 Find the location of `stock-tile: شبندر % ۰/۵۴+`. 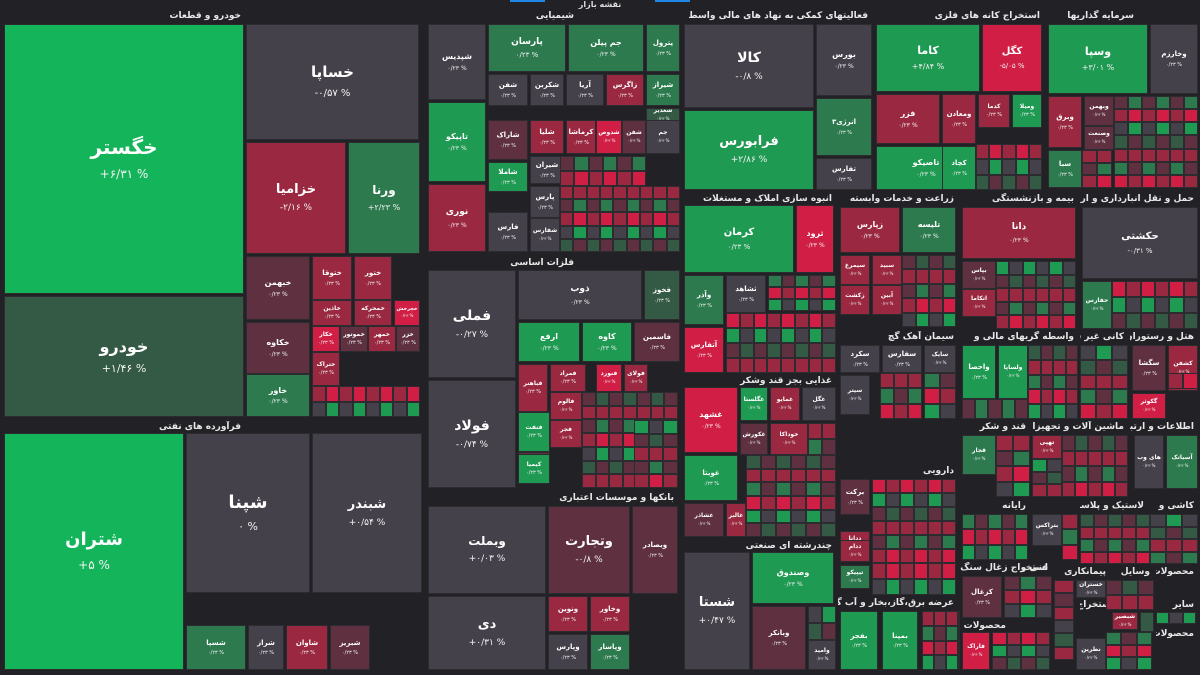

stock-tile: شبندر % ۰/۵۴+ is located at coordinates (367, 513).